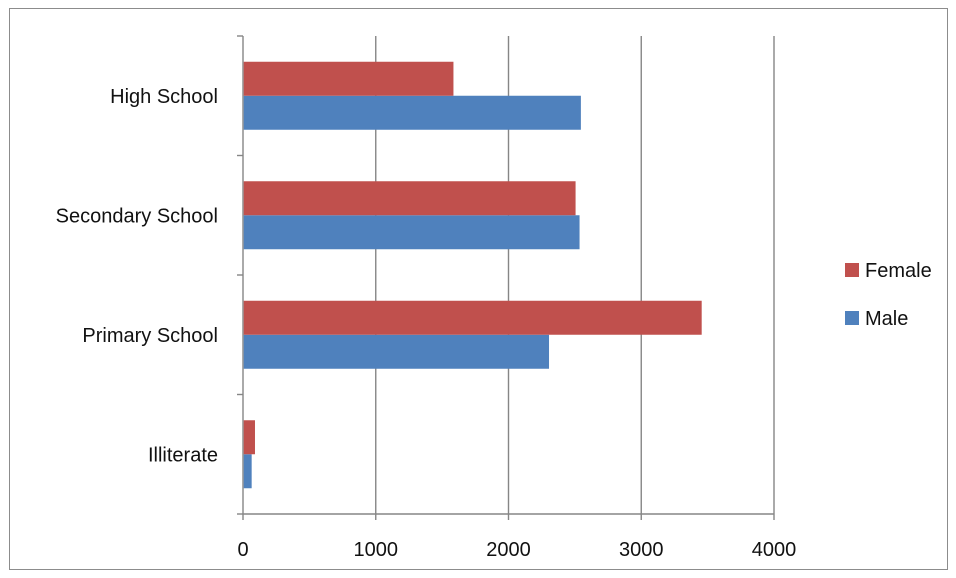  Describe the element at coordinates (888, 295) in the screenshot. I see `legend: Female Male` at that location.